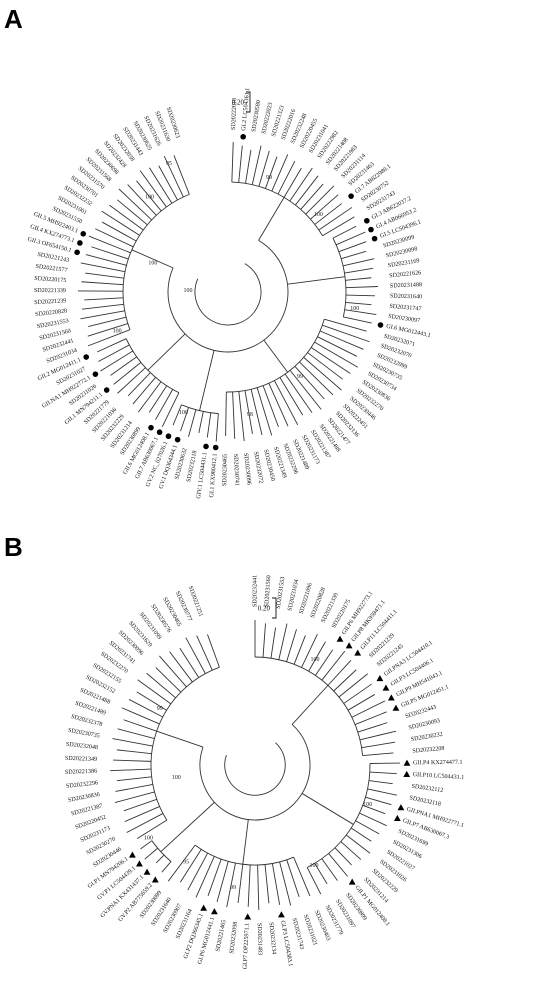 Image resolution: width=550 pixels, height=997 pixels. Describe the element at coordinates (286, 943) in the screenshot. I see `reference-strain-label: GI.P3 LC504383.1` at that location.